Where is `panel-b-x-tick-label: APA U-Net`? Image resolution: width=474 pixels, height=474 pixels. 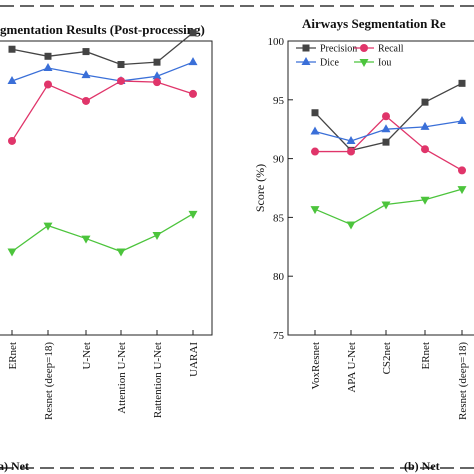 panel-b-x-tick-label: APA U-Net is located at coordinates (352, 367).